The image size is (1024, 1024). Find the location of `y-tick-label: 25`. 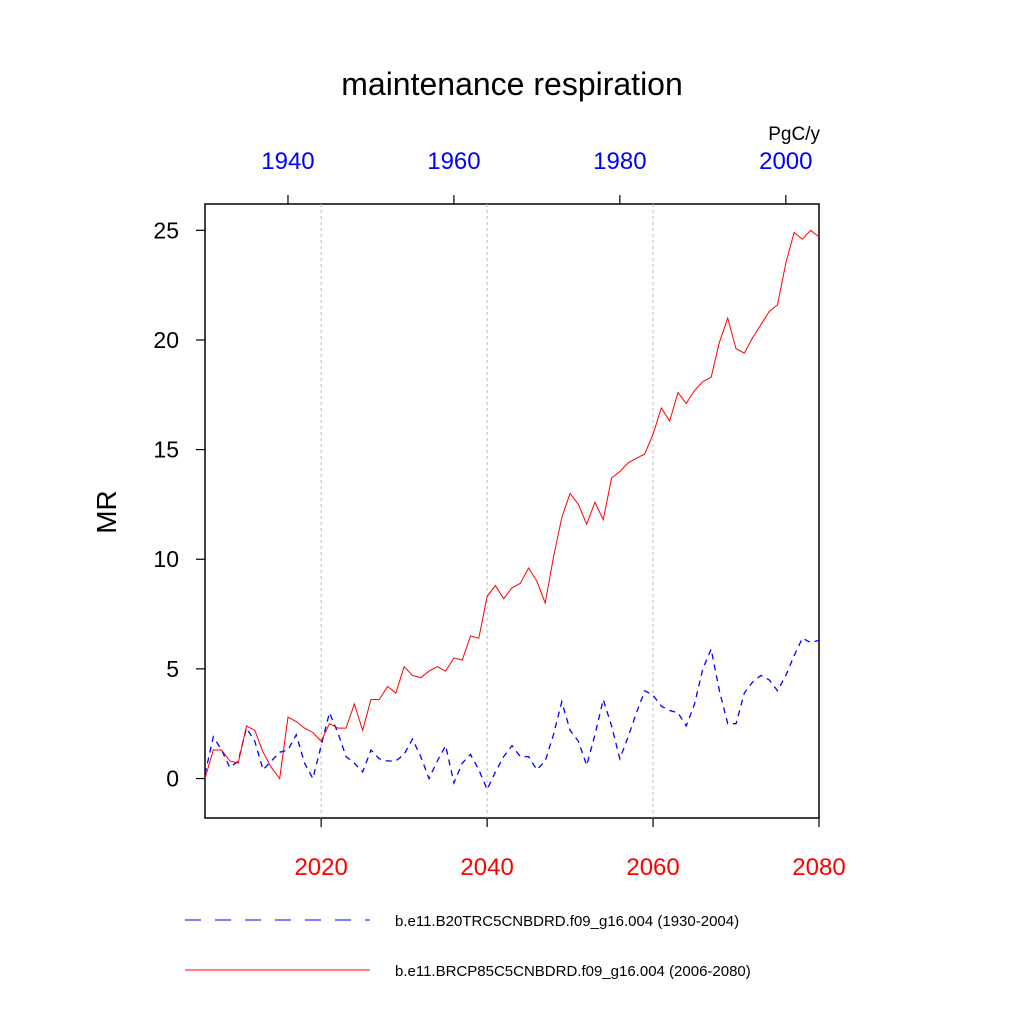

y-tick-label: 25 is located at coordinates (166, 230).